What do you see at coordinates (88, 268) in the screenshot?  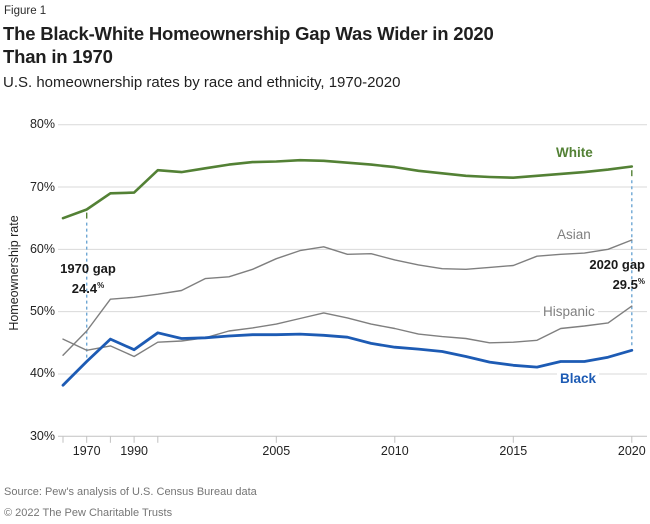 I see `gap-1970-label: 1970 gap` at bounding box center [88, 268].